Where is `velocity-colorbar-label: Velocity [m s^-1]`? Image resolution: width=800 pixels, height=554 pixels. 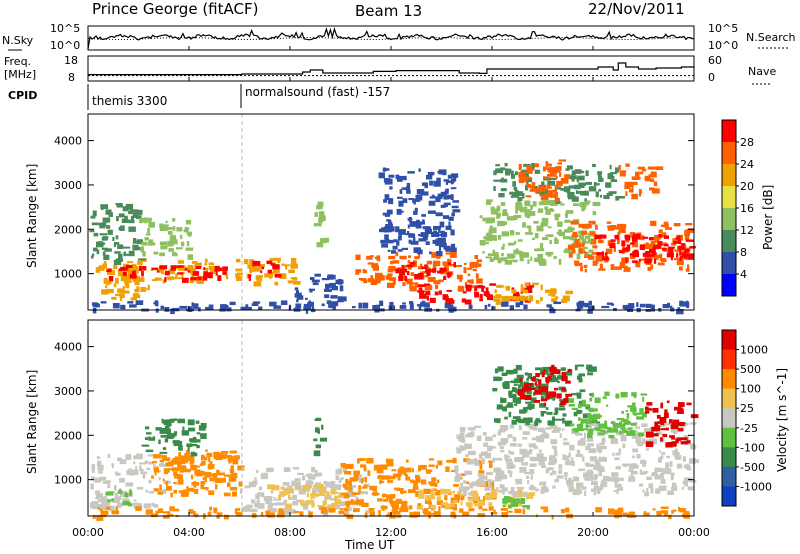 velocity-colorbar-label: Velocity [m s^-1] is located at coordinates (782, 420).